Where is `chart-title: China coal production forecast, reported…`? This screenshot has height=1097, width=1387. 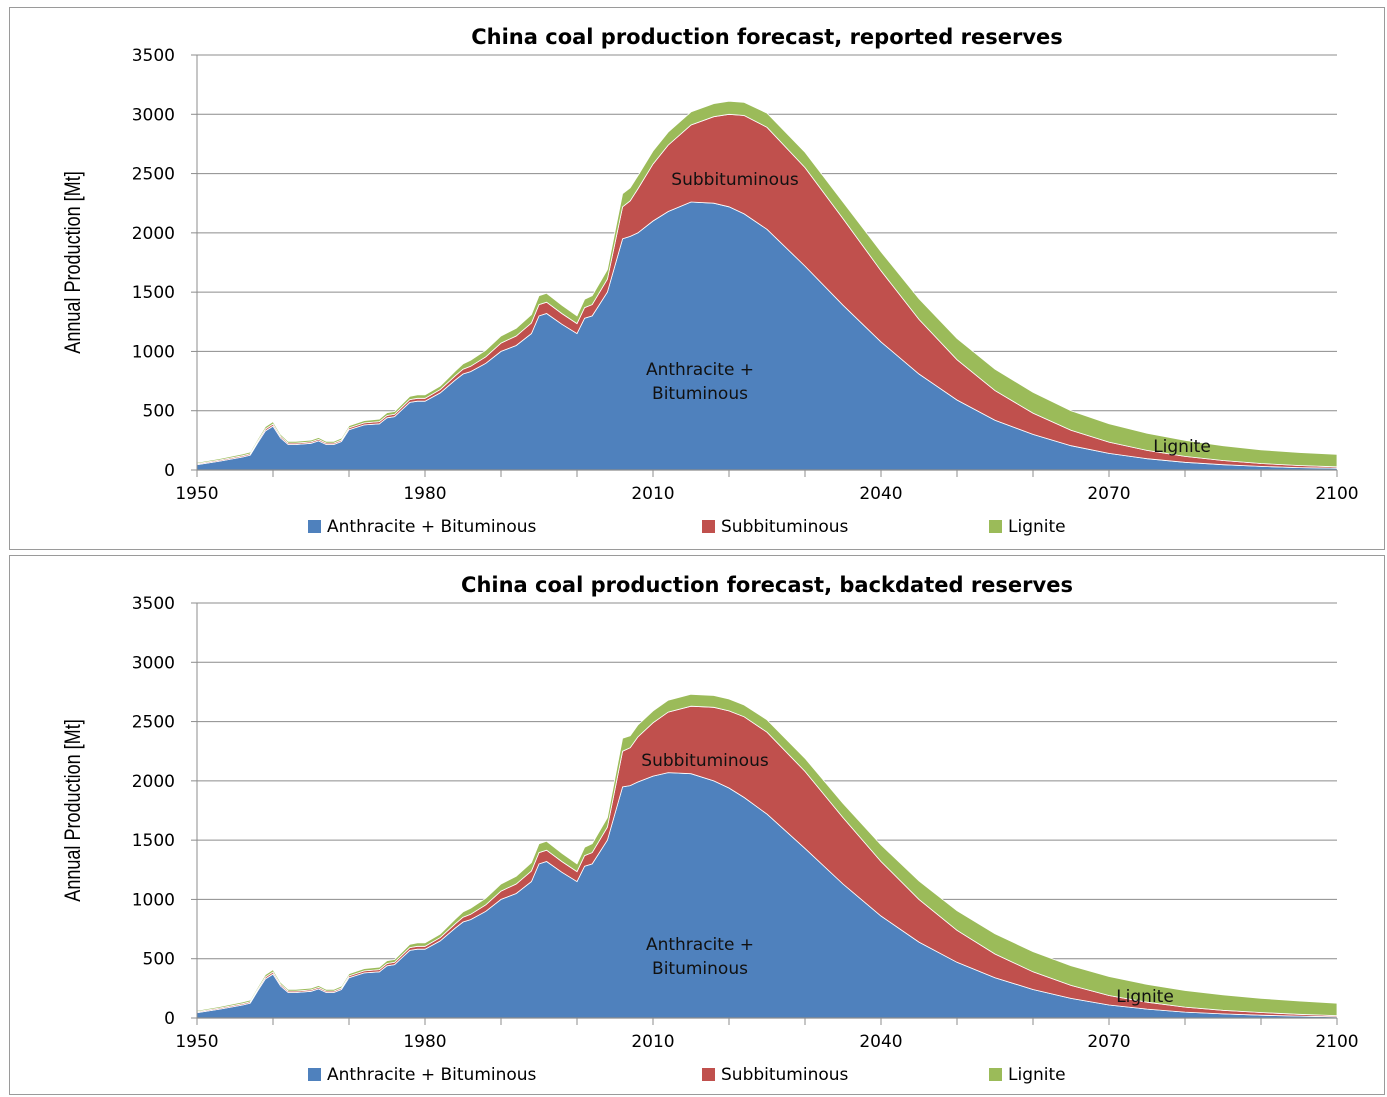
chart-title: China coal production forecast, reported… is located at coordinates (767, 37).